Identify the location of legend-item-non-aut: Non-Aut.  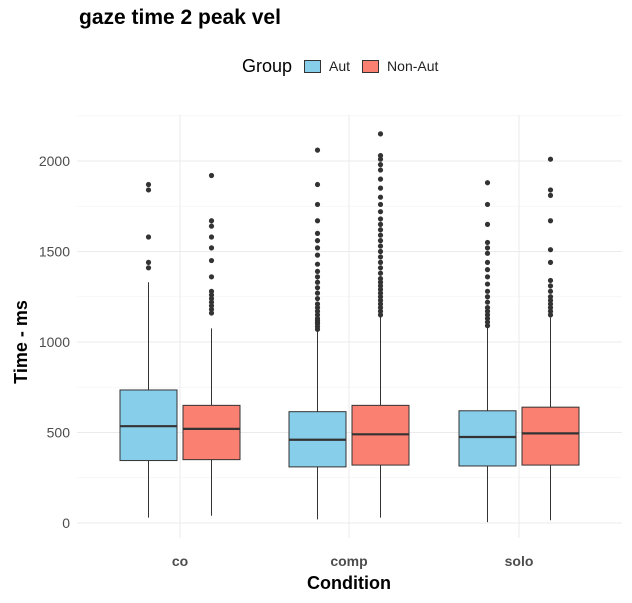
(400, 66).